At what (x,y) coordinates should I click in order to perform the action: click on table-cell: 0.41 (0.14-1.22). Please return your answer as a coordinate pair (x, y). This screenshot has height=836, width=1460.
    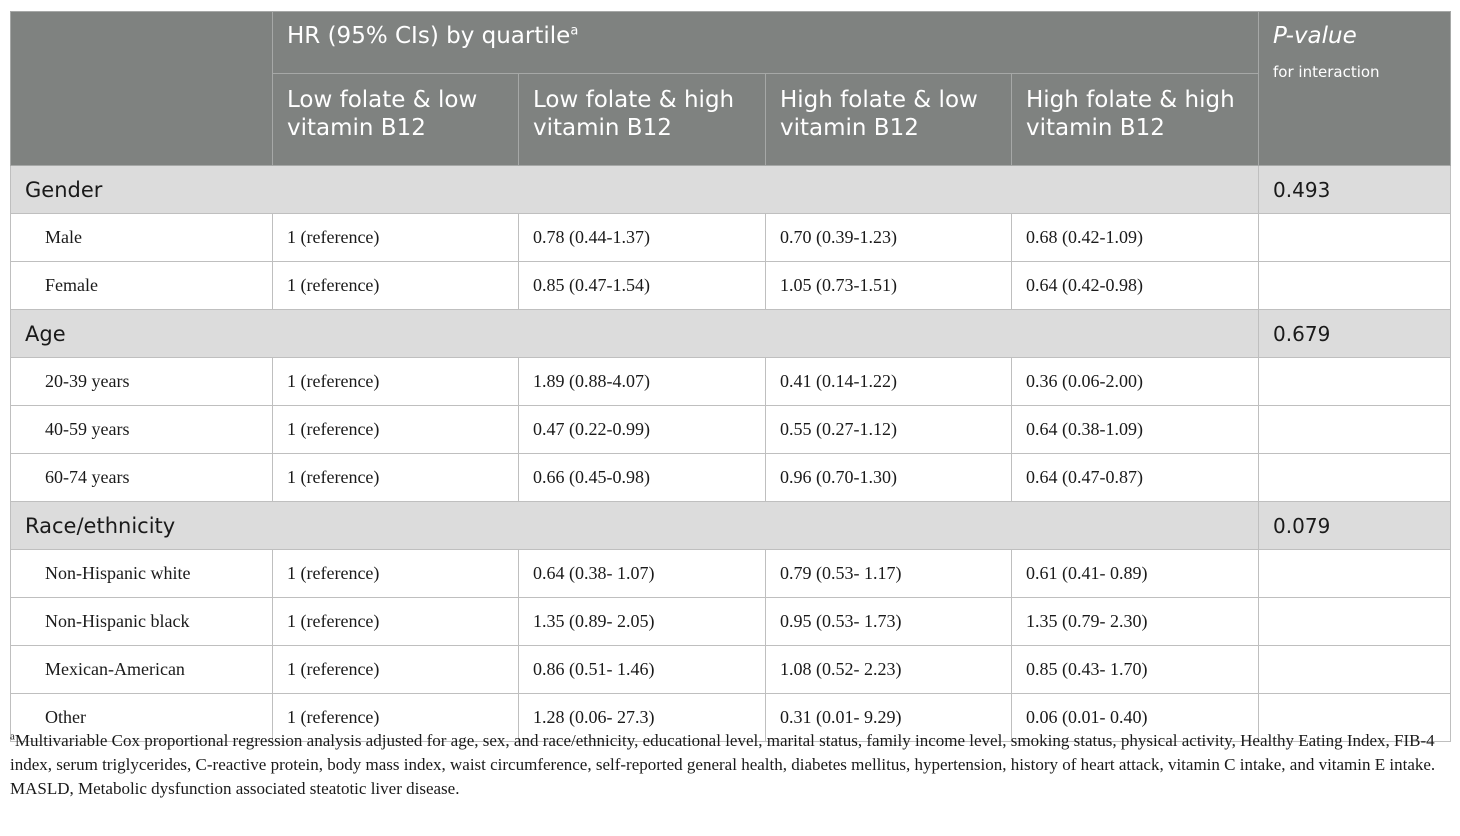
    Looking at the image, I should click on (888, 381).